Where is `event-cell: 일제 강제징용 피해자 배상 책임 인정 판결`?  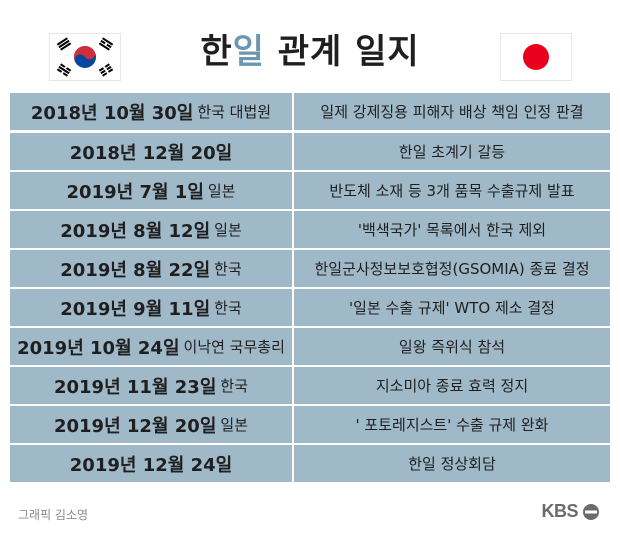 event-cell: 일제 강제징용 피해자 배상 책임 인정 판결 is located at coordinates (452, 111).